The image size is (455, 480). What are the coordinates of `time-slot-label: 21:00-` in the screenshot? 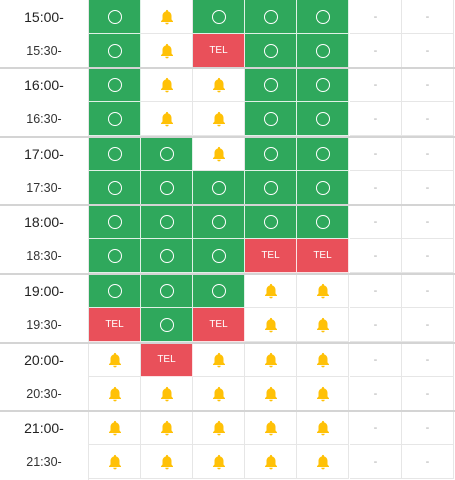 It's located at (44, 428).